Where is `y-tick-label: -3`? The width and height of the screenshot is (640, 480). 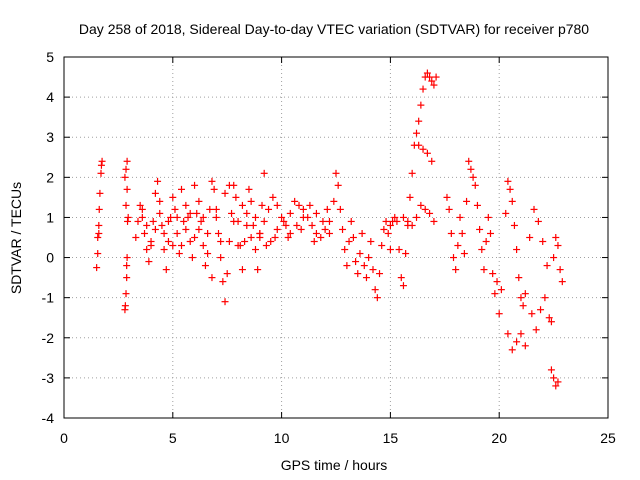 y-tick-label: -3 is located at coordinates (48, 378).